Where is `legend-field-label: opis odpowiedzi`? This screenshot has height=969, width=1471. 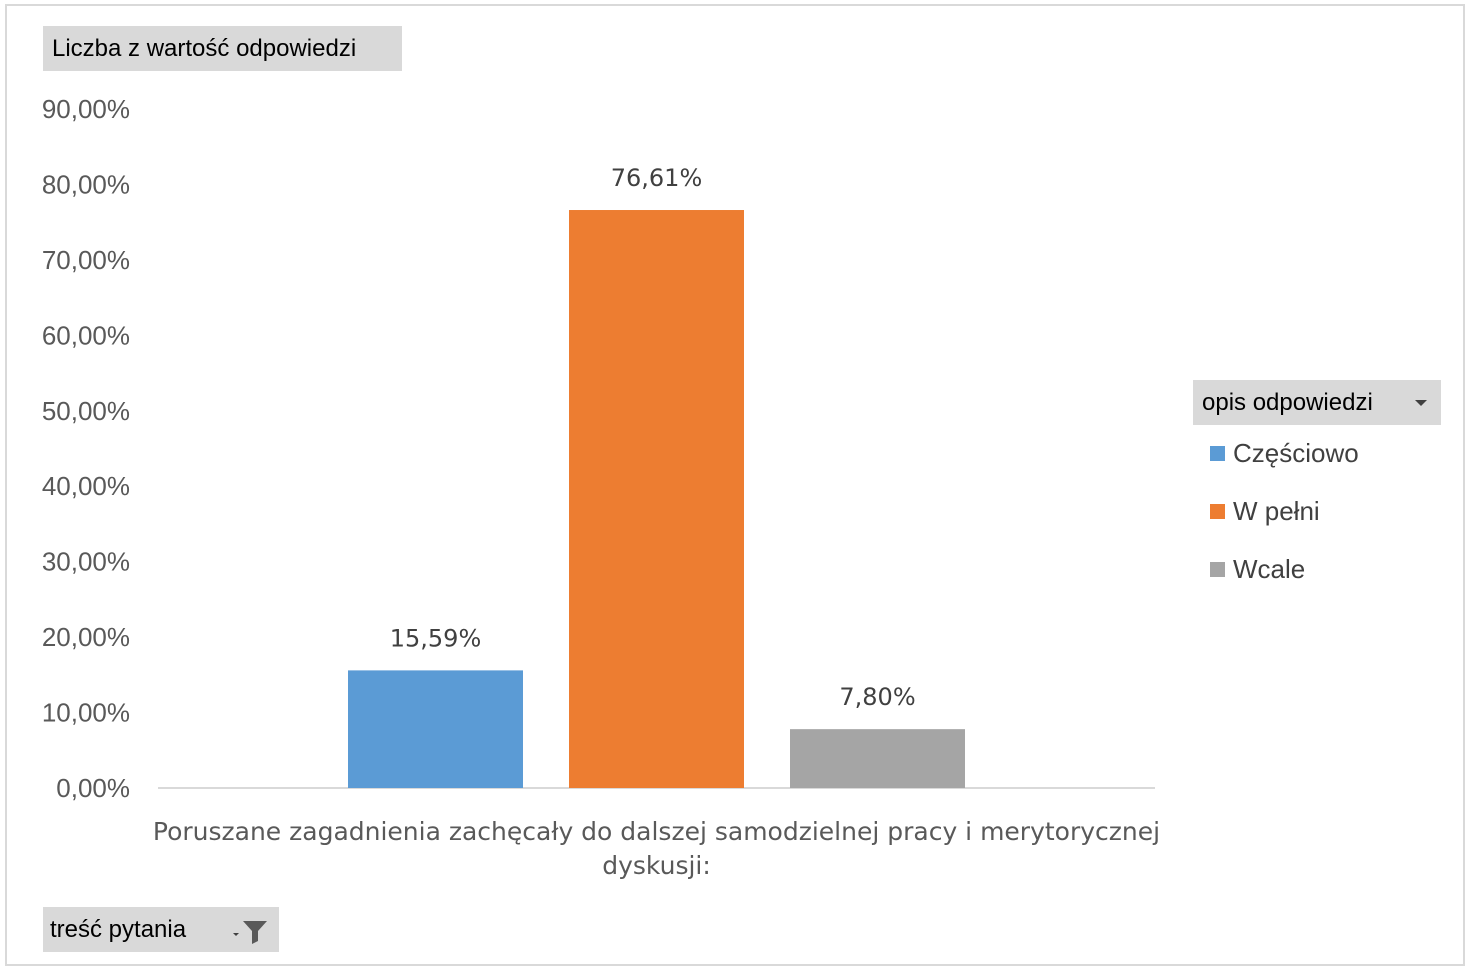
legend-field-label: opis odpowiedzi is located at coordinates (1287, 403).